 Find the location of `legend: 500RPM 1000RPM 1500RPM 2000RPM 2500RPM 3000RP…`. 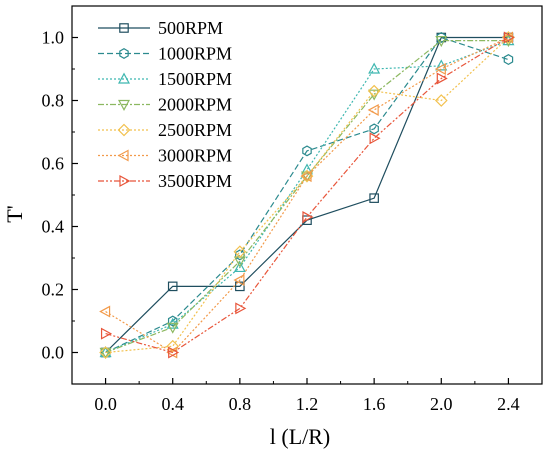

legend: 500RPM 1000RPM 1500RPM 2000RPM 2500RPM 3000RP… is located at coordinates (165, 104).